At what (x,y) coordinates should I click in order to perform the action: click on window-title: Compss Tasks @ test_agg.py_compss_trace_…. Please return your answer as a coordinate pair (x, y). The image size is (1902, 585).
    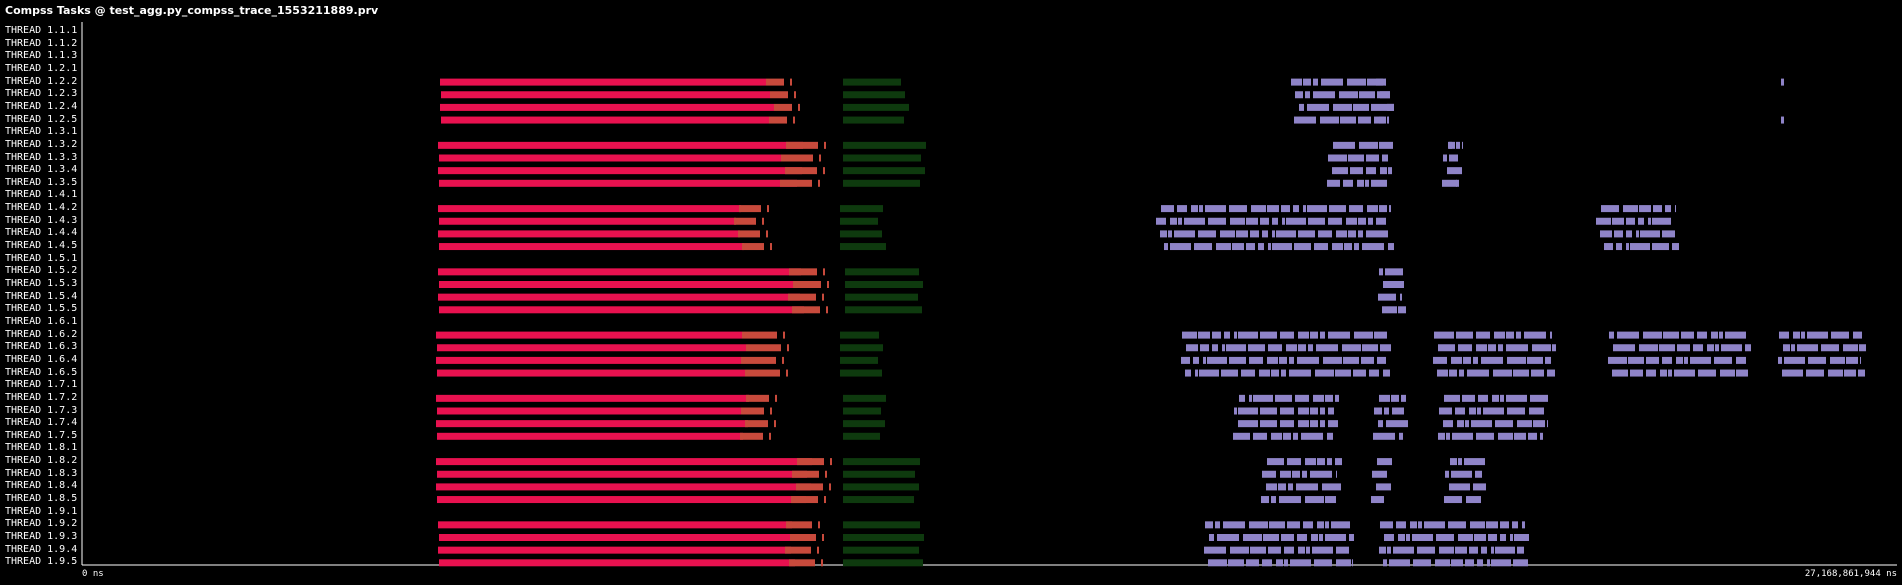
    Looking at the image, I should click on (192, 10).